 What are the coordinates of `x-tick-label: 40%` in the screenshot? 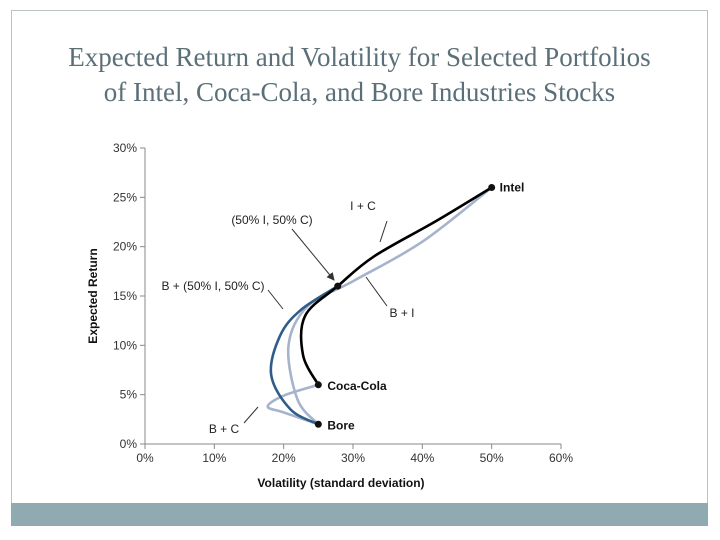 It's located at (422, 458).